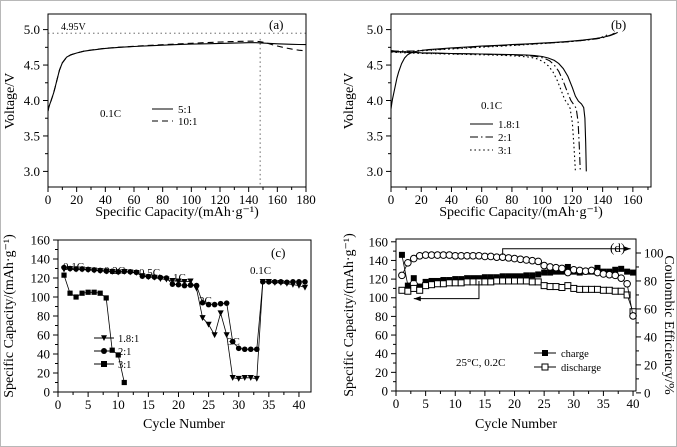 The width and height of the screenshot is (677, 447). I want to click on series-line-10:1, so click(177, 76).